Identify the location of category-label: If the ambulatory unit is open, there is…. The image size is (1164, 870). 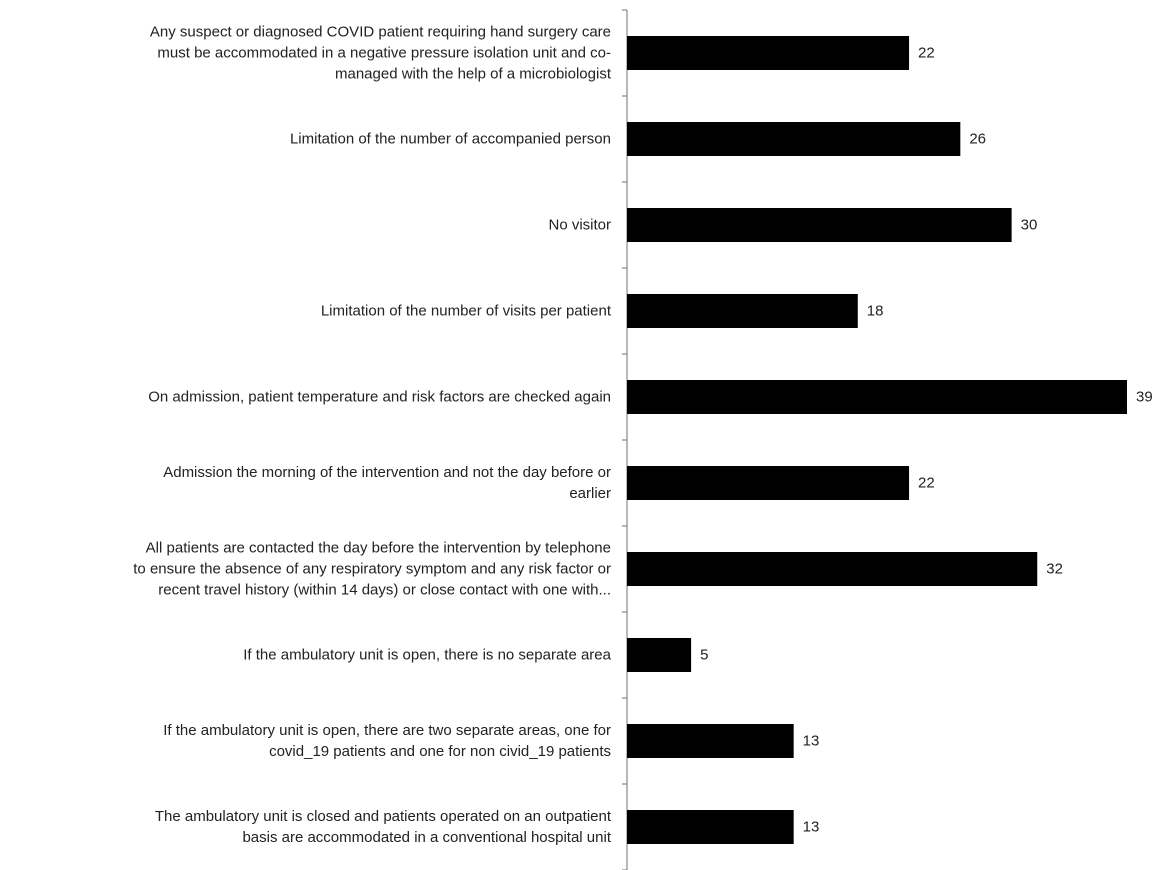
(427, 655).